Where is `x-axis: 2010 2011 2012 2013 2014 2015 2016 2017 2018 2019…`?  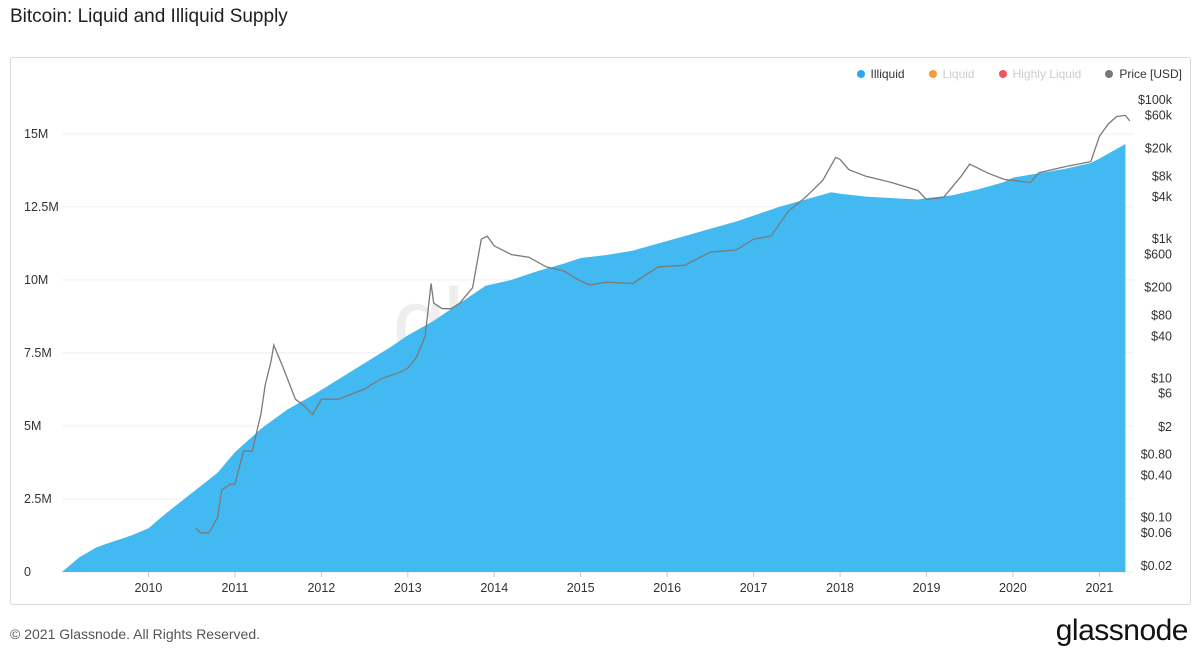
x-axis: 2010 2011 2012 2013 2014 2015 2016 2017 2018 2019… is located at coordinates (624, 583).